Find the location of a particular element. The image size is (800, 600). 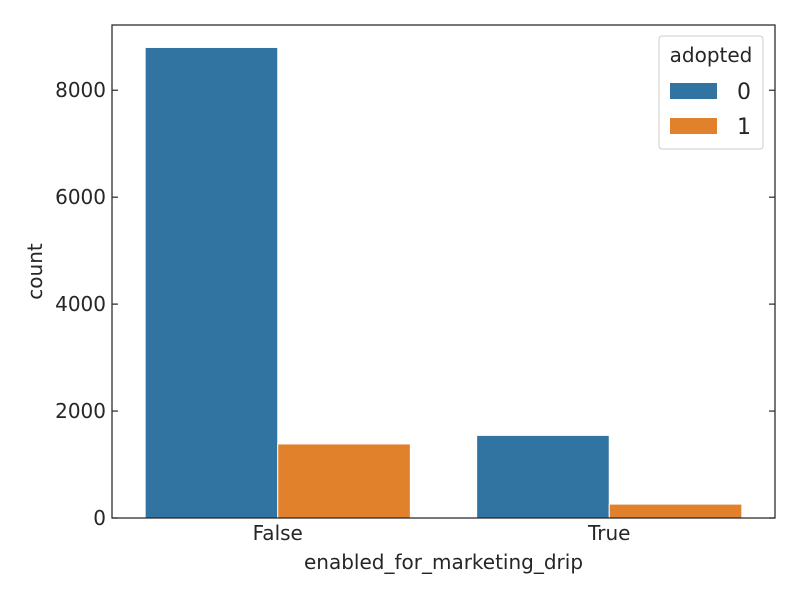

x-axis-ticks: False True is located at coordinates (442, 533).